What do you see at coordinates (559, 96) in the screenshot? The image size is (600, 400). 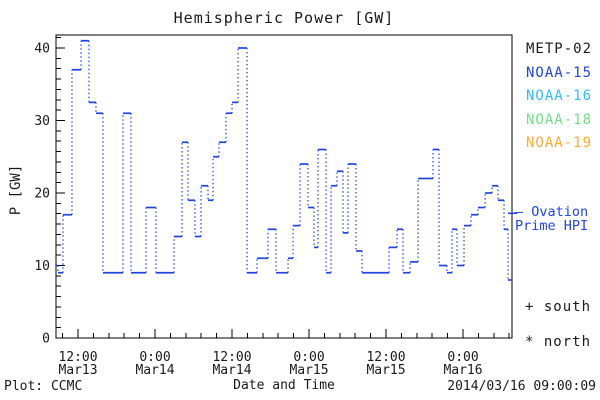 I see `legend-item-noaa-16: NOAA-16` at bounding box center [559, 96].